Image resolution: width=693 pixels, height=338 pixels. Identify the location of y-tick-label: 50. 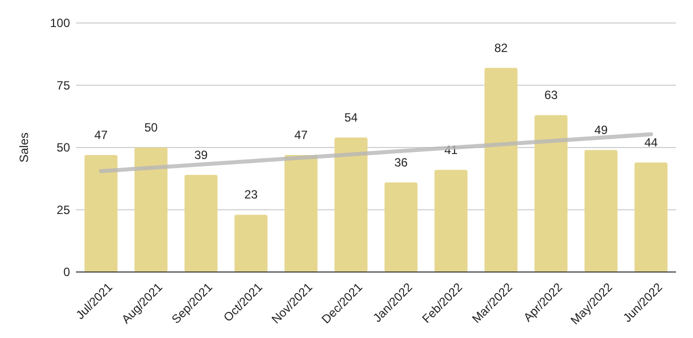
(63, 147).